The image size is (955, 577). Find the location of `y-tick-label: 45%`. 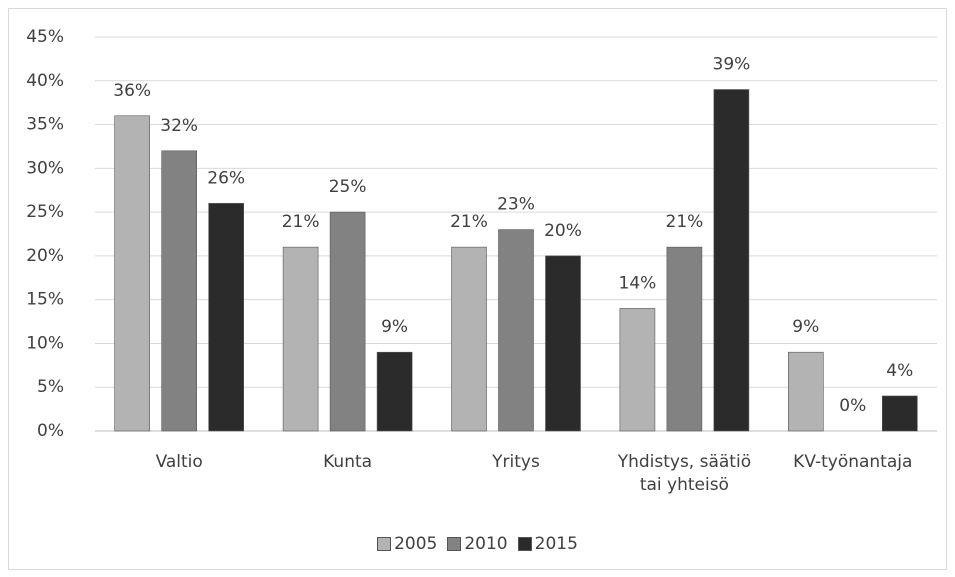

y-tick-label: 45% is located at coordinates (45, 37).